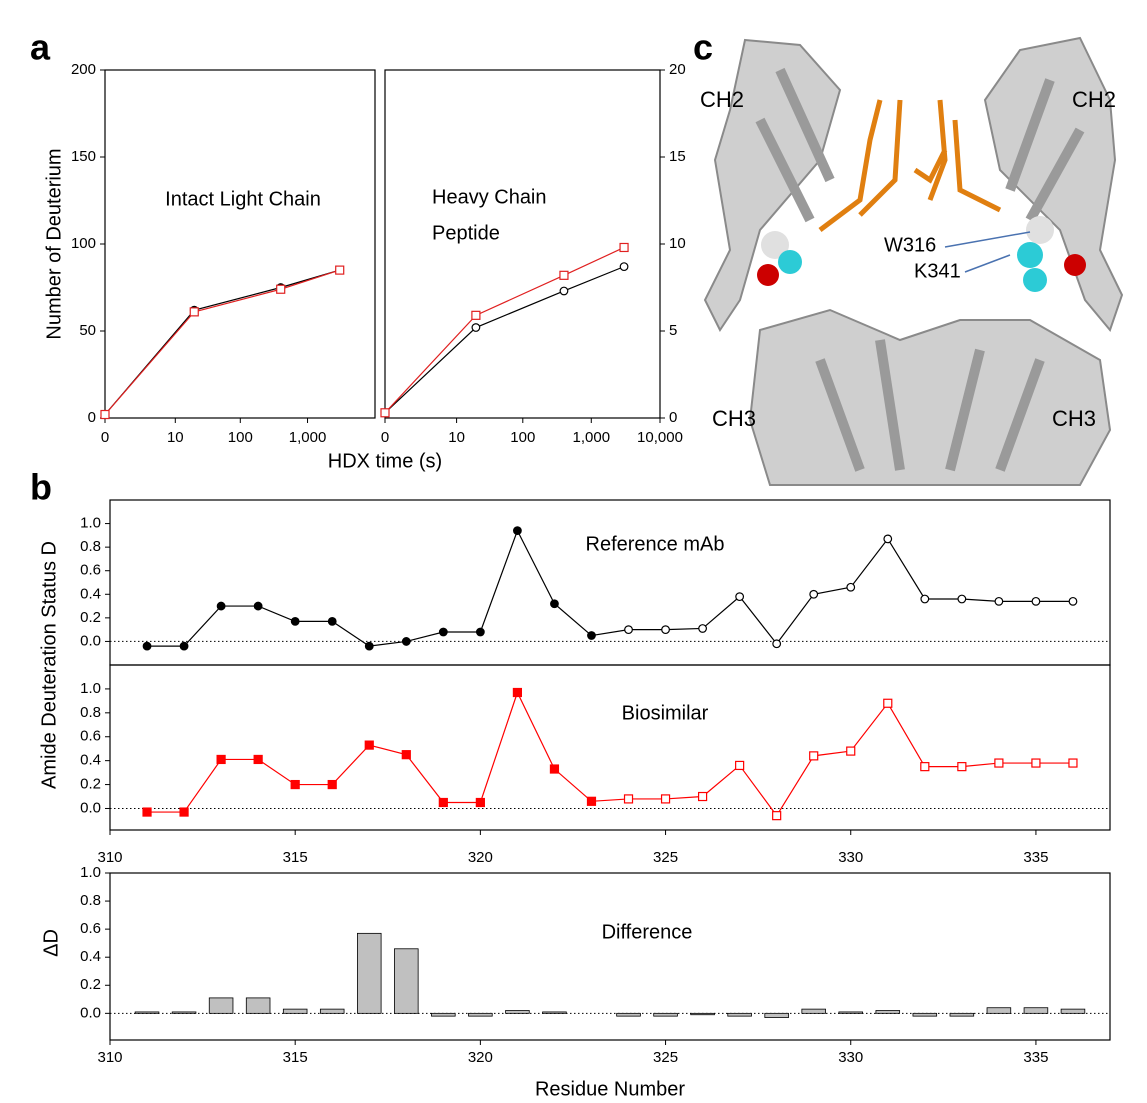 The height and width of the screenshot is (1103, 1147). What do you see at coordinates (87, 330) in the screenshot?
I see `y-tick-label: 50` at bounding box center [87, 330].